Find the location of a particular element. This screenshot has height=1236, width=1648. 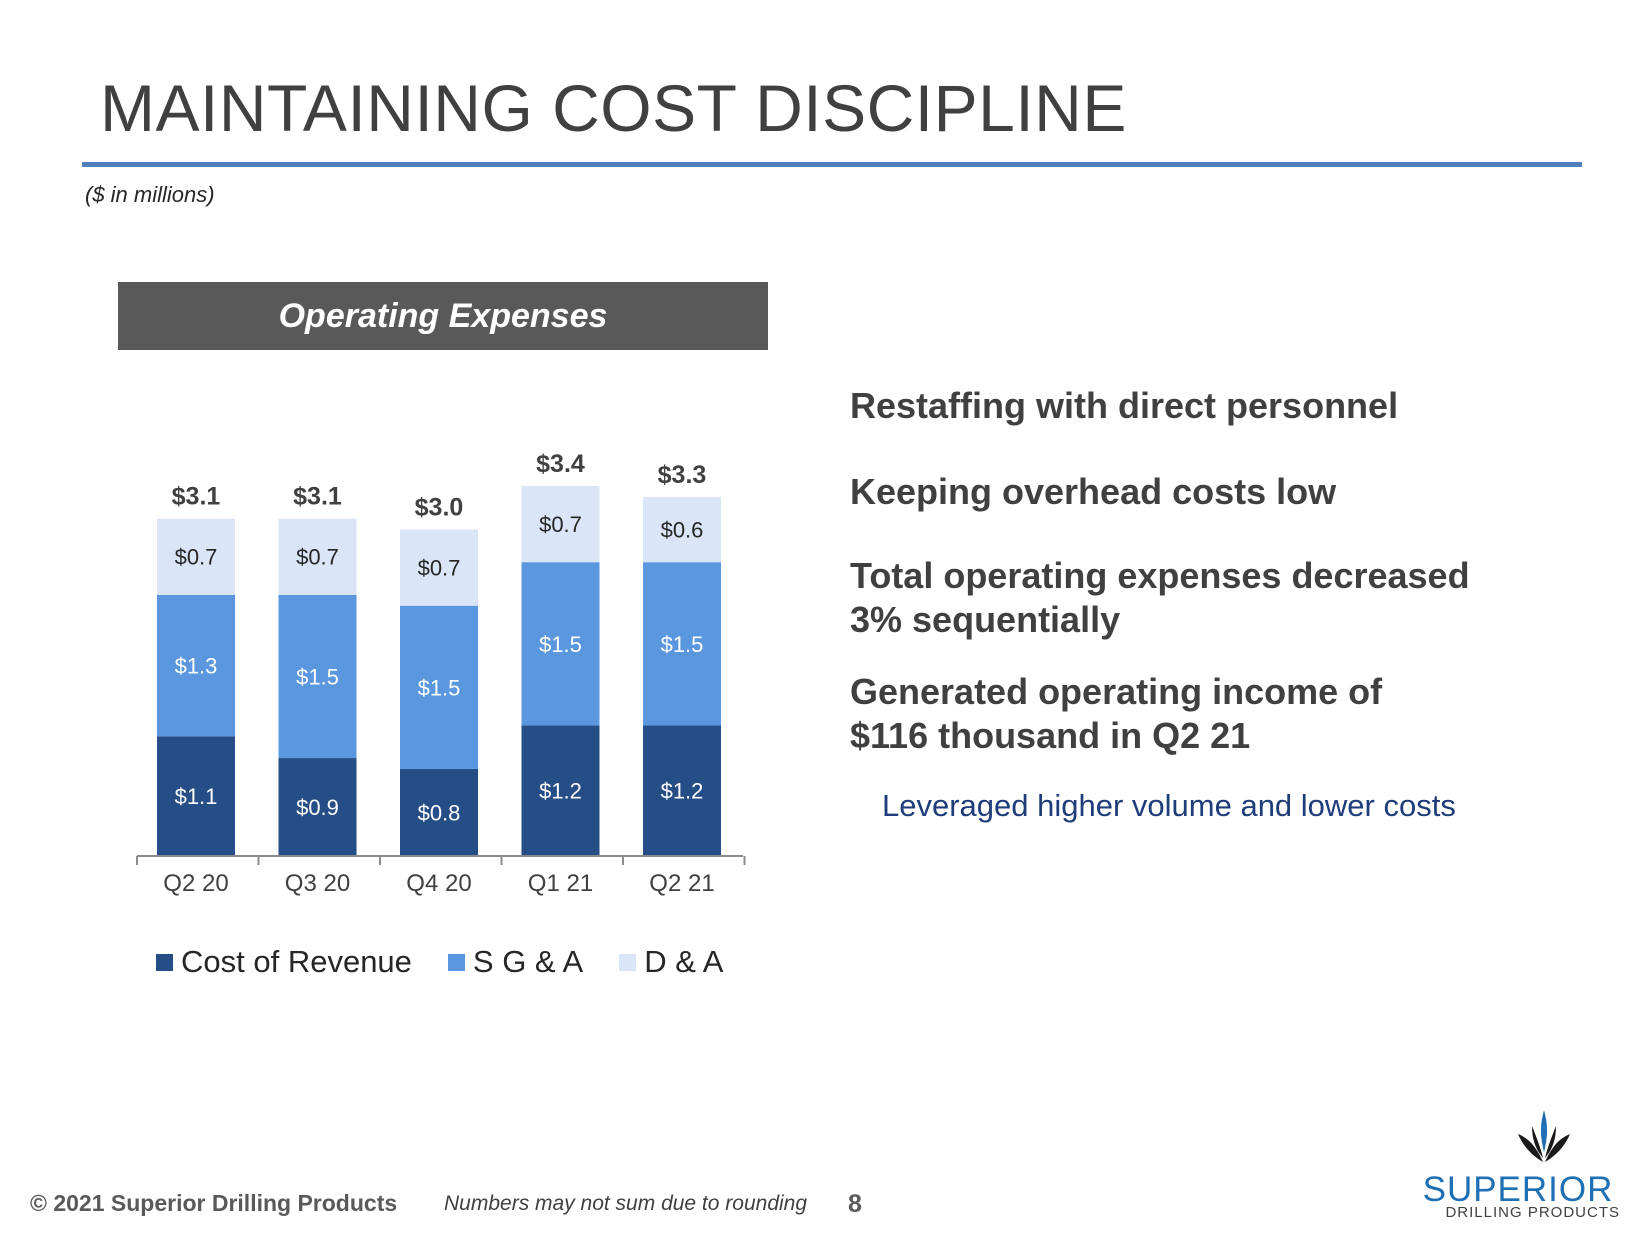

slide-title: MAINTAINING COST DISCIPLINE is located at coordinates (613, 108).